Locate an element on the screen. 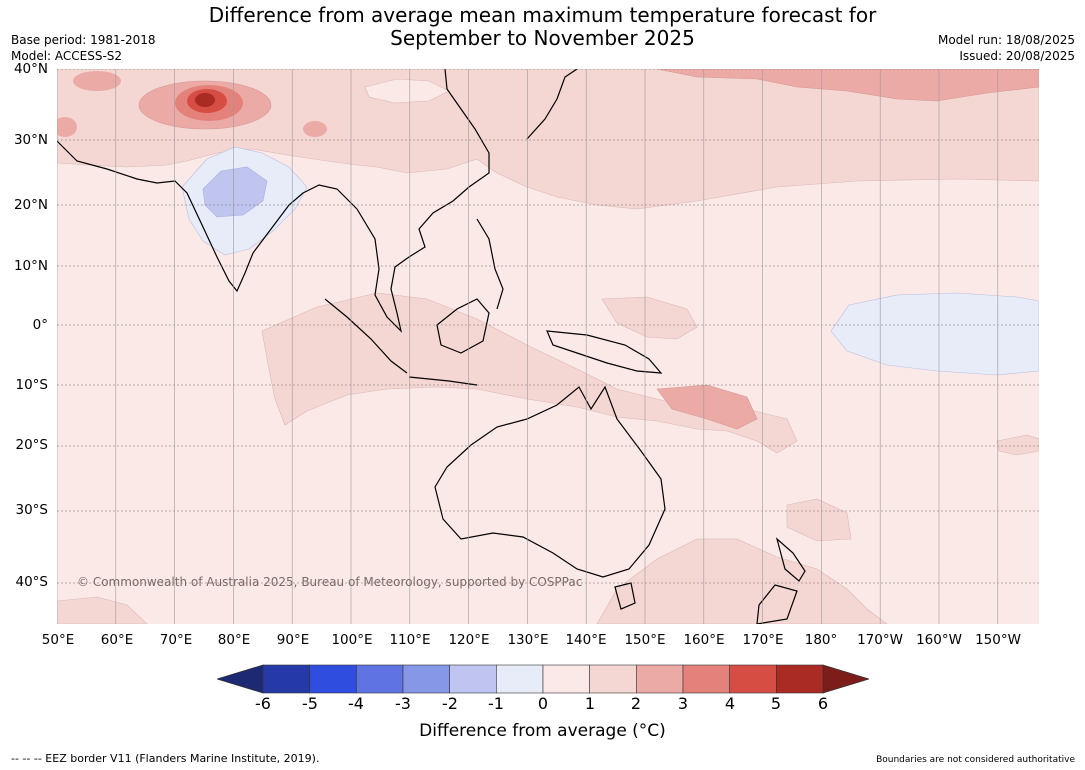 The width and height of the screenshot is (1085, 770). colorbar-low-arrow is located at coordinates (240, 679).